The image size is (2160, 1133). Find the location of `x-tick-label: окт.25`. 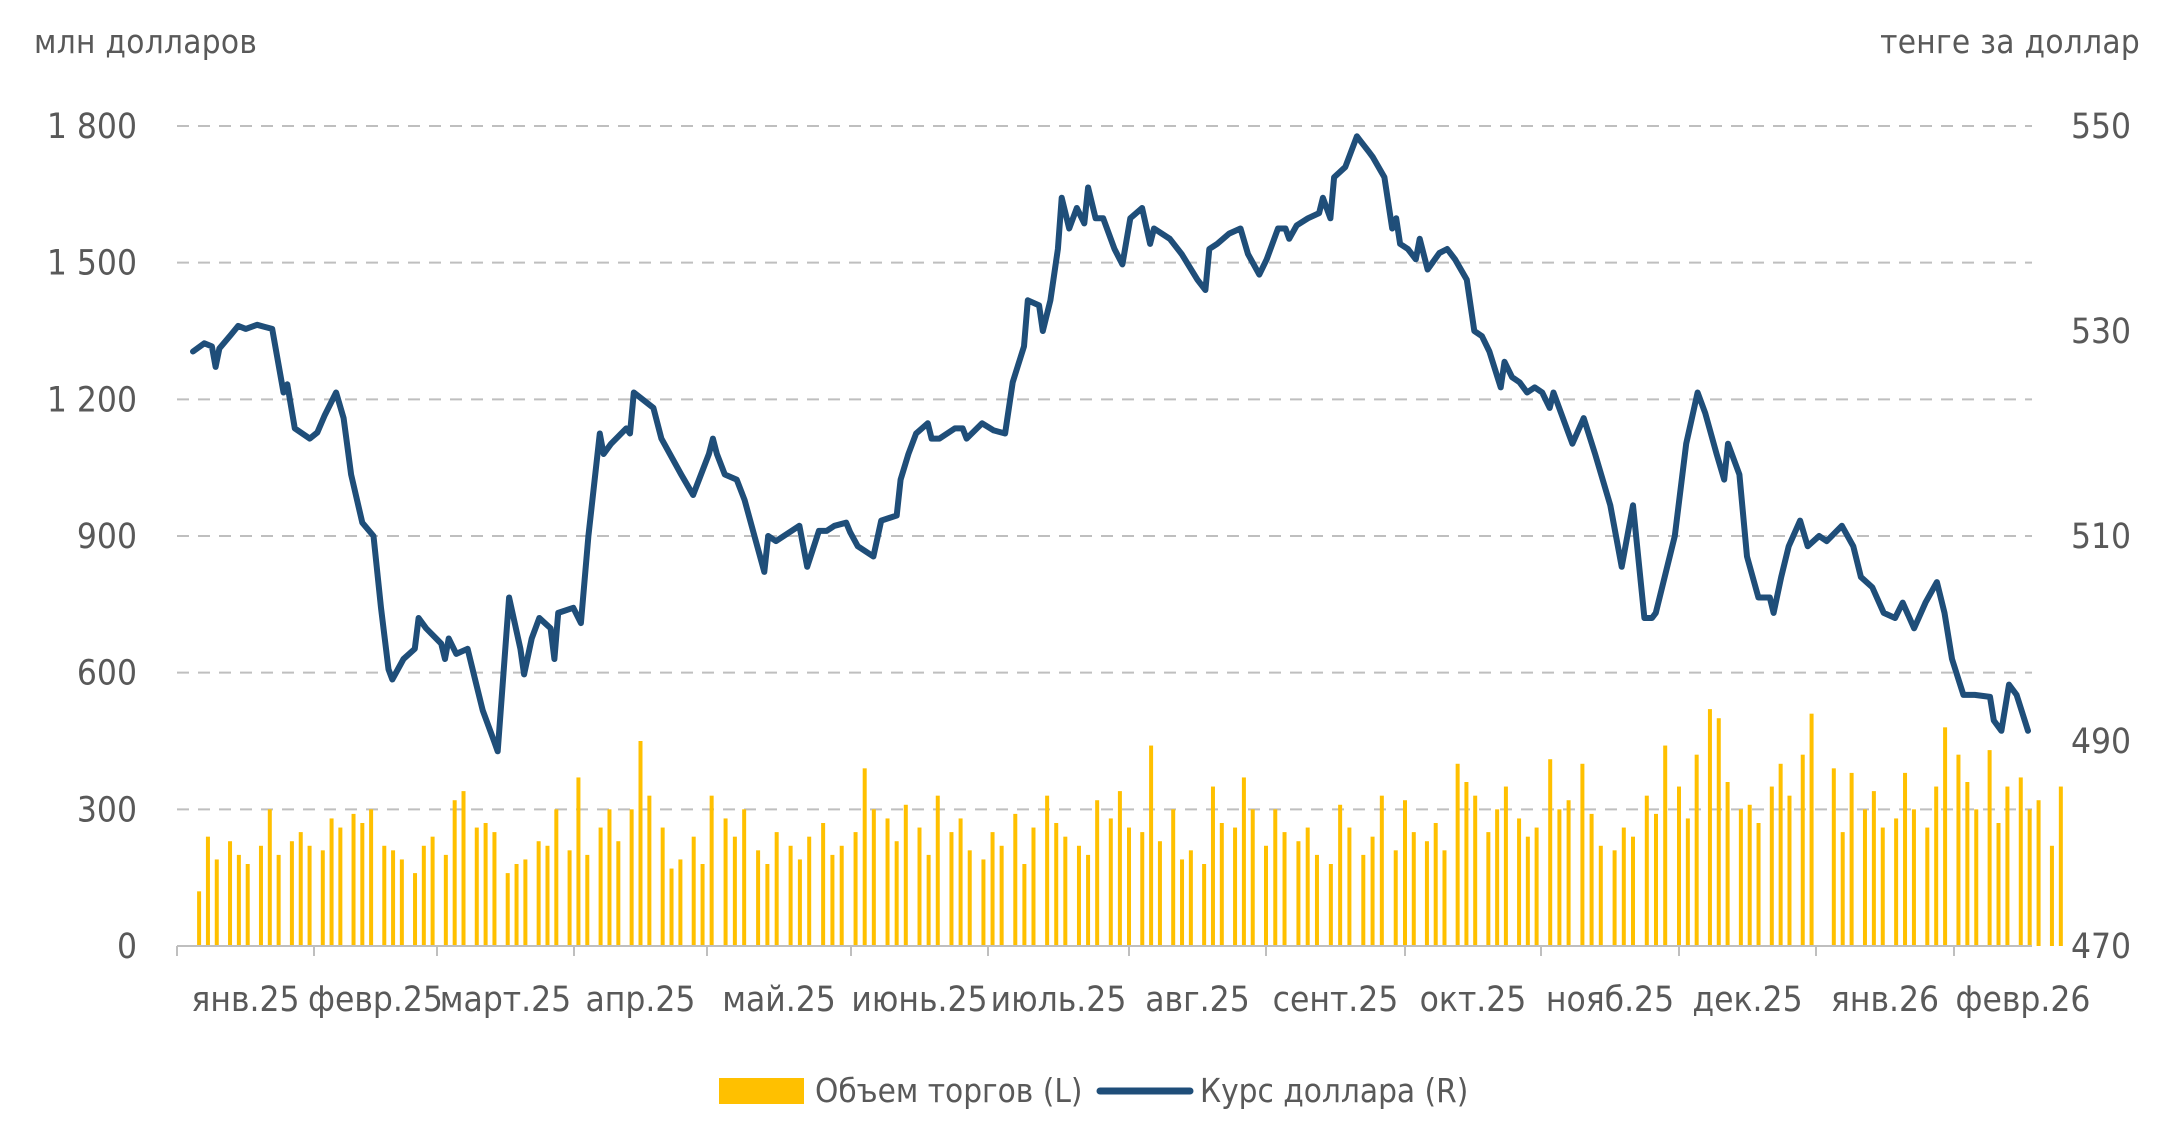

x-tick-label: окт.25 is located at coordinates (1473, 1000).